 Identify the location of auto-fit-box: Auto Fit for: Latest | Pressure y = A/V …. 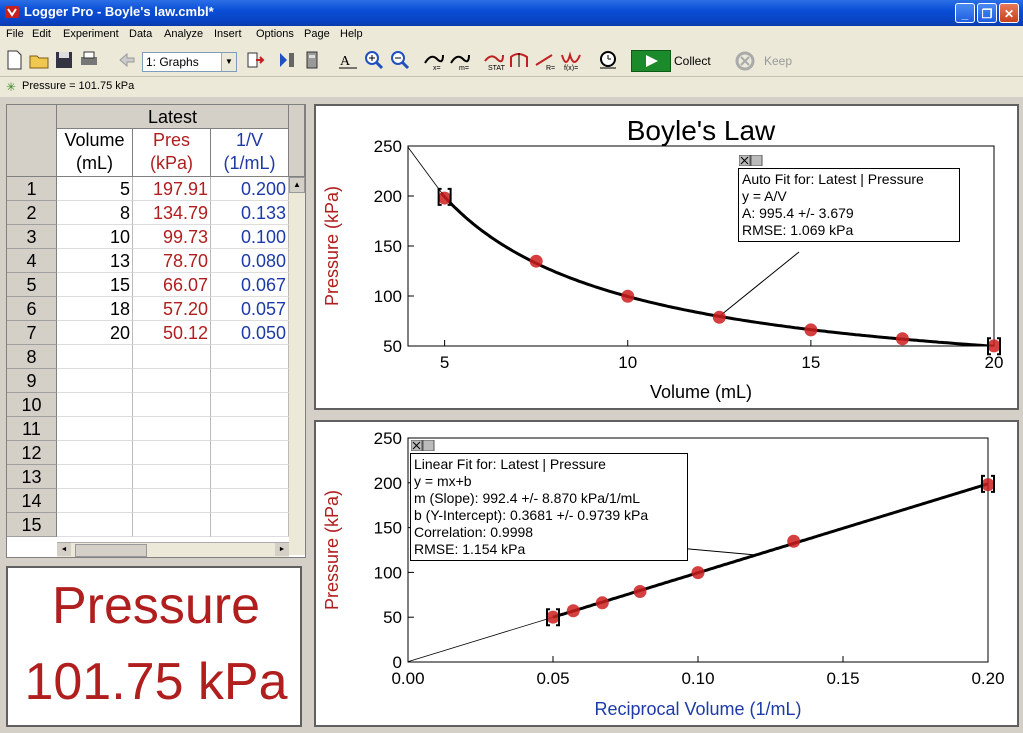
(849, 198).